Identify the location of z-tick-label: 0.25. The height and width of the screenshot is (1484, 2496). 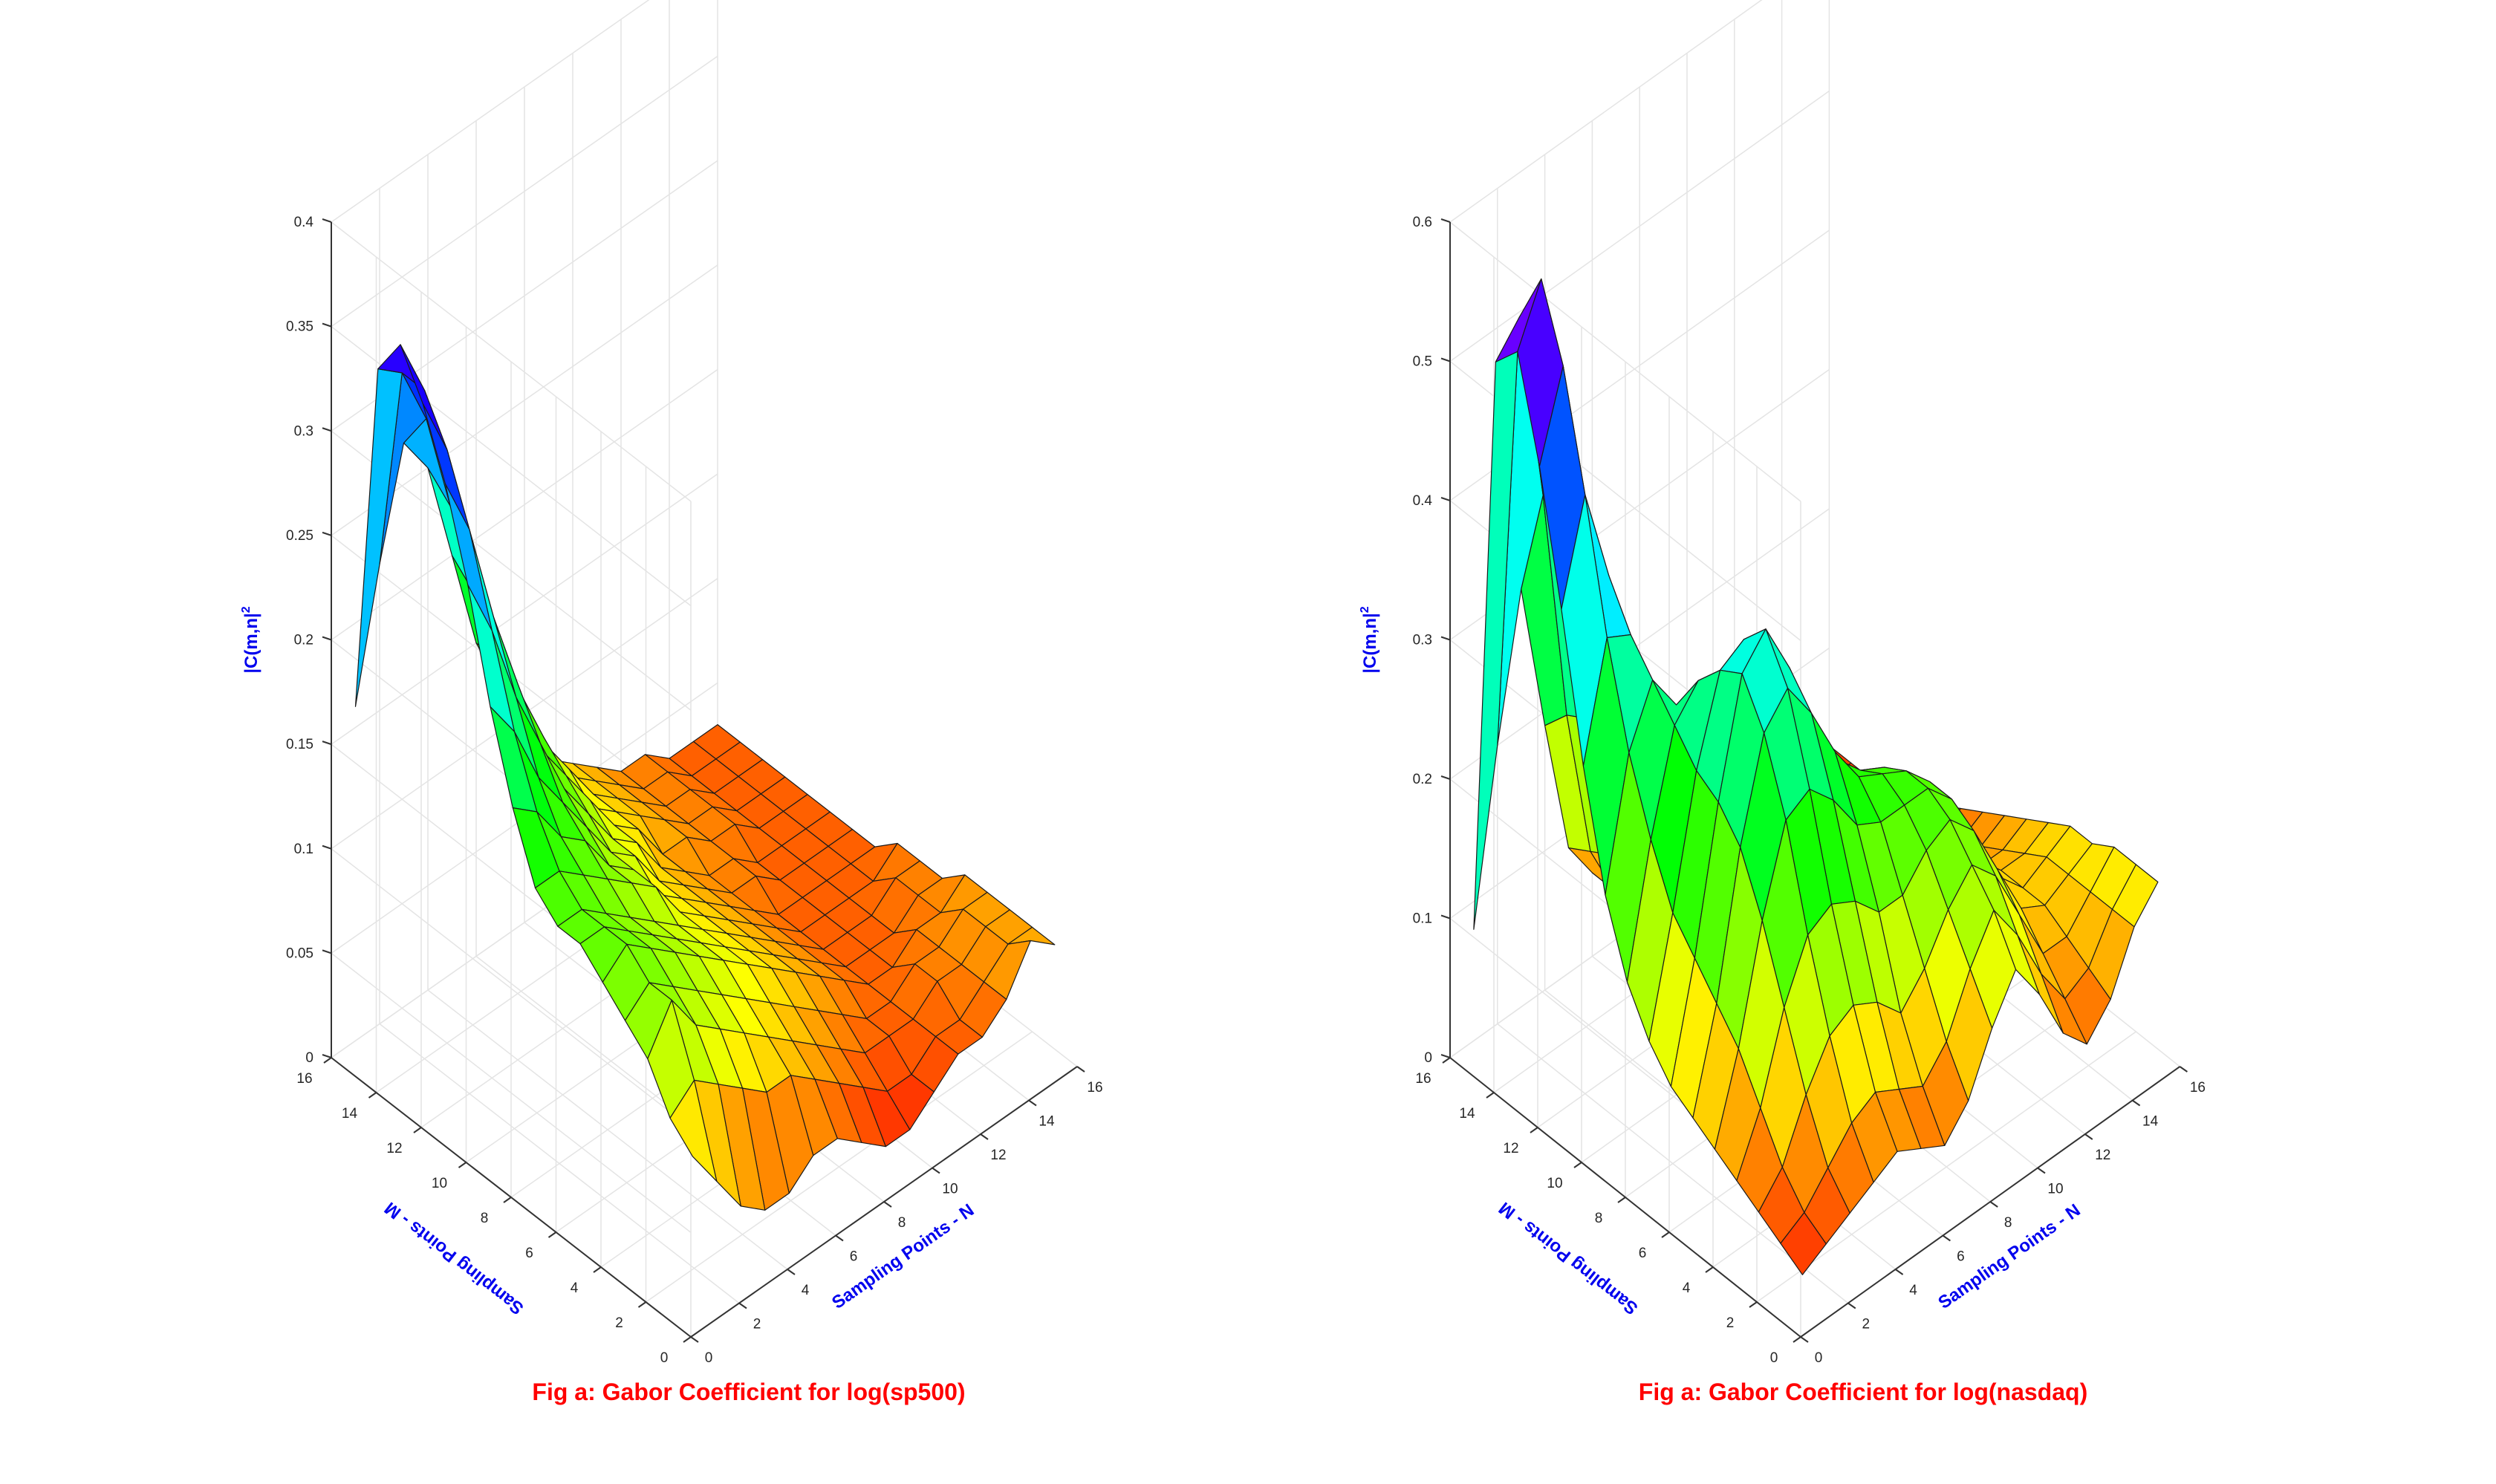
(300, 536).